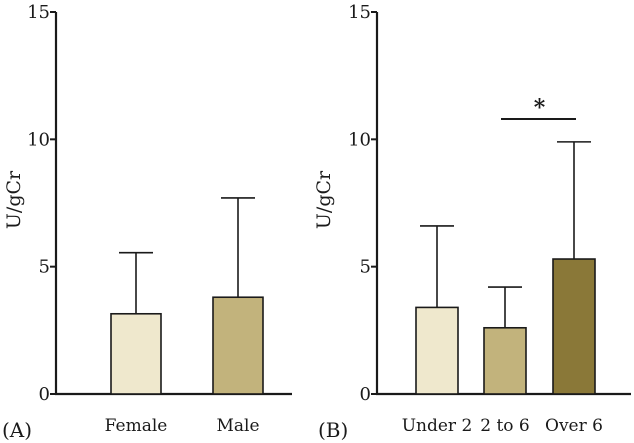  Describe the element at coordinates (574, 426) in the screenshot. I see `panel-b-category-label: Over 6` at that location.